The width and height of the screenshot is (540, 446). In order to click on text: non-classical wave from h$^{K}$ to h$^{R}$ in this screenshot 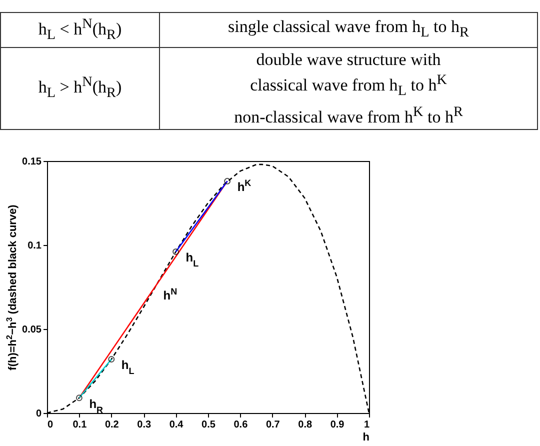, I will do `click(348, 115)`.